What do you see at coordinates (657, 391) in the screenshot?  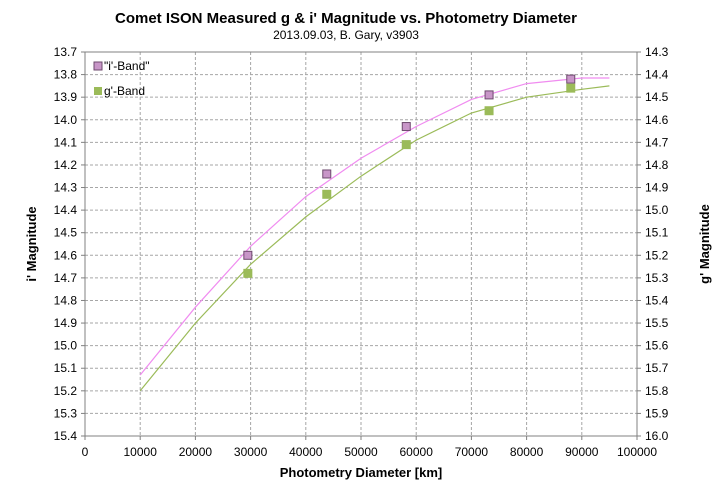 I see `y-right-tick-label: 15.8` at bounding box center [657, 391].